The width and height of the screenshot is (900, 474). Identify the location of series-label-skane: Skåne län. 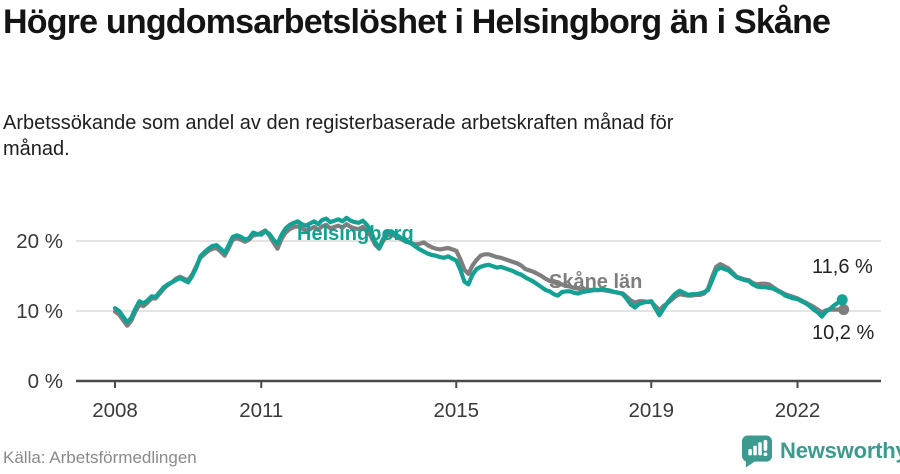
(595, 281).